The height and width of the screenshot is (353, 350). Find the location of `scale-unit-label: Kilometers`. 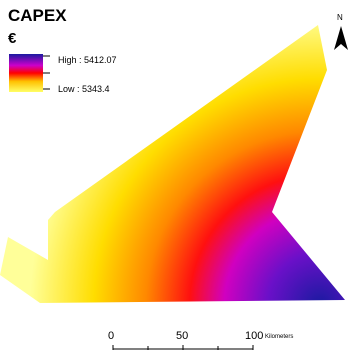

scale-unit-label: Kilometers is located at coordinates (279, 337).